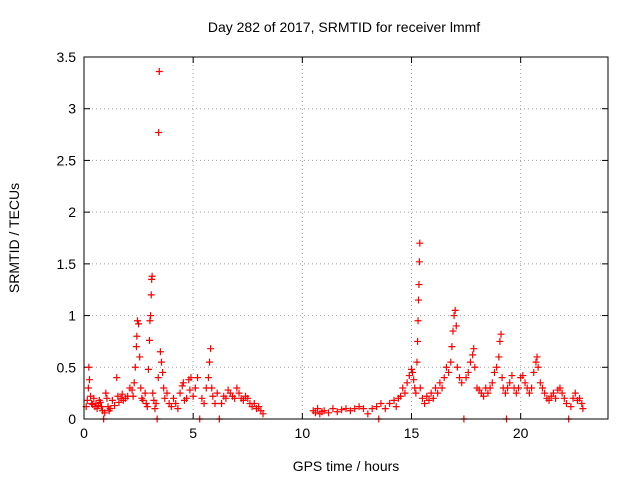 Image resolution: width=640 pixels, height=480 pixels. What do you see at coordinates (67, 57) in the screenshot?
I see `y-tick-label: 3.5` at bounding box center [67, 57].